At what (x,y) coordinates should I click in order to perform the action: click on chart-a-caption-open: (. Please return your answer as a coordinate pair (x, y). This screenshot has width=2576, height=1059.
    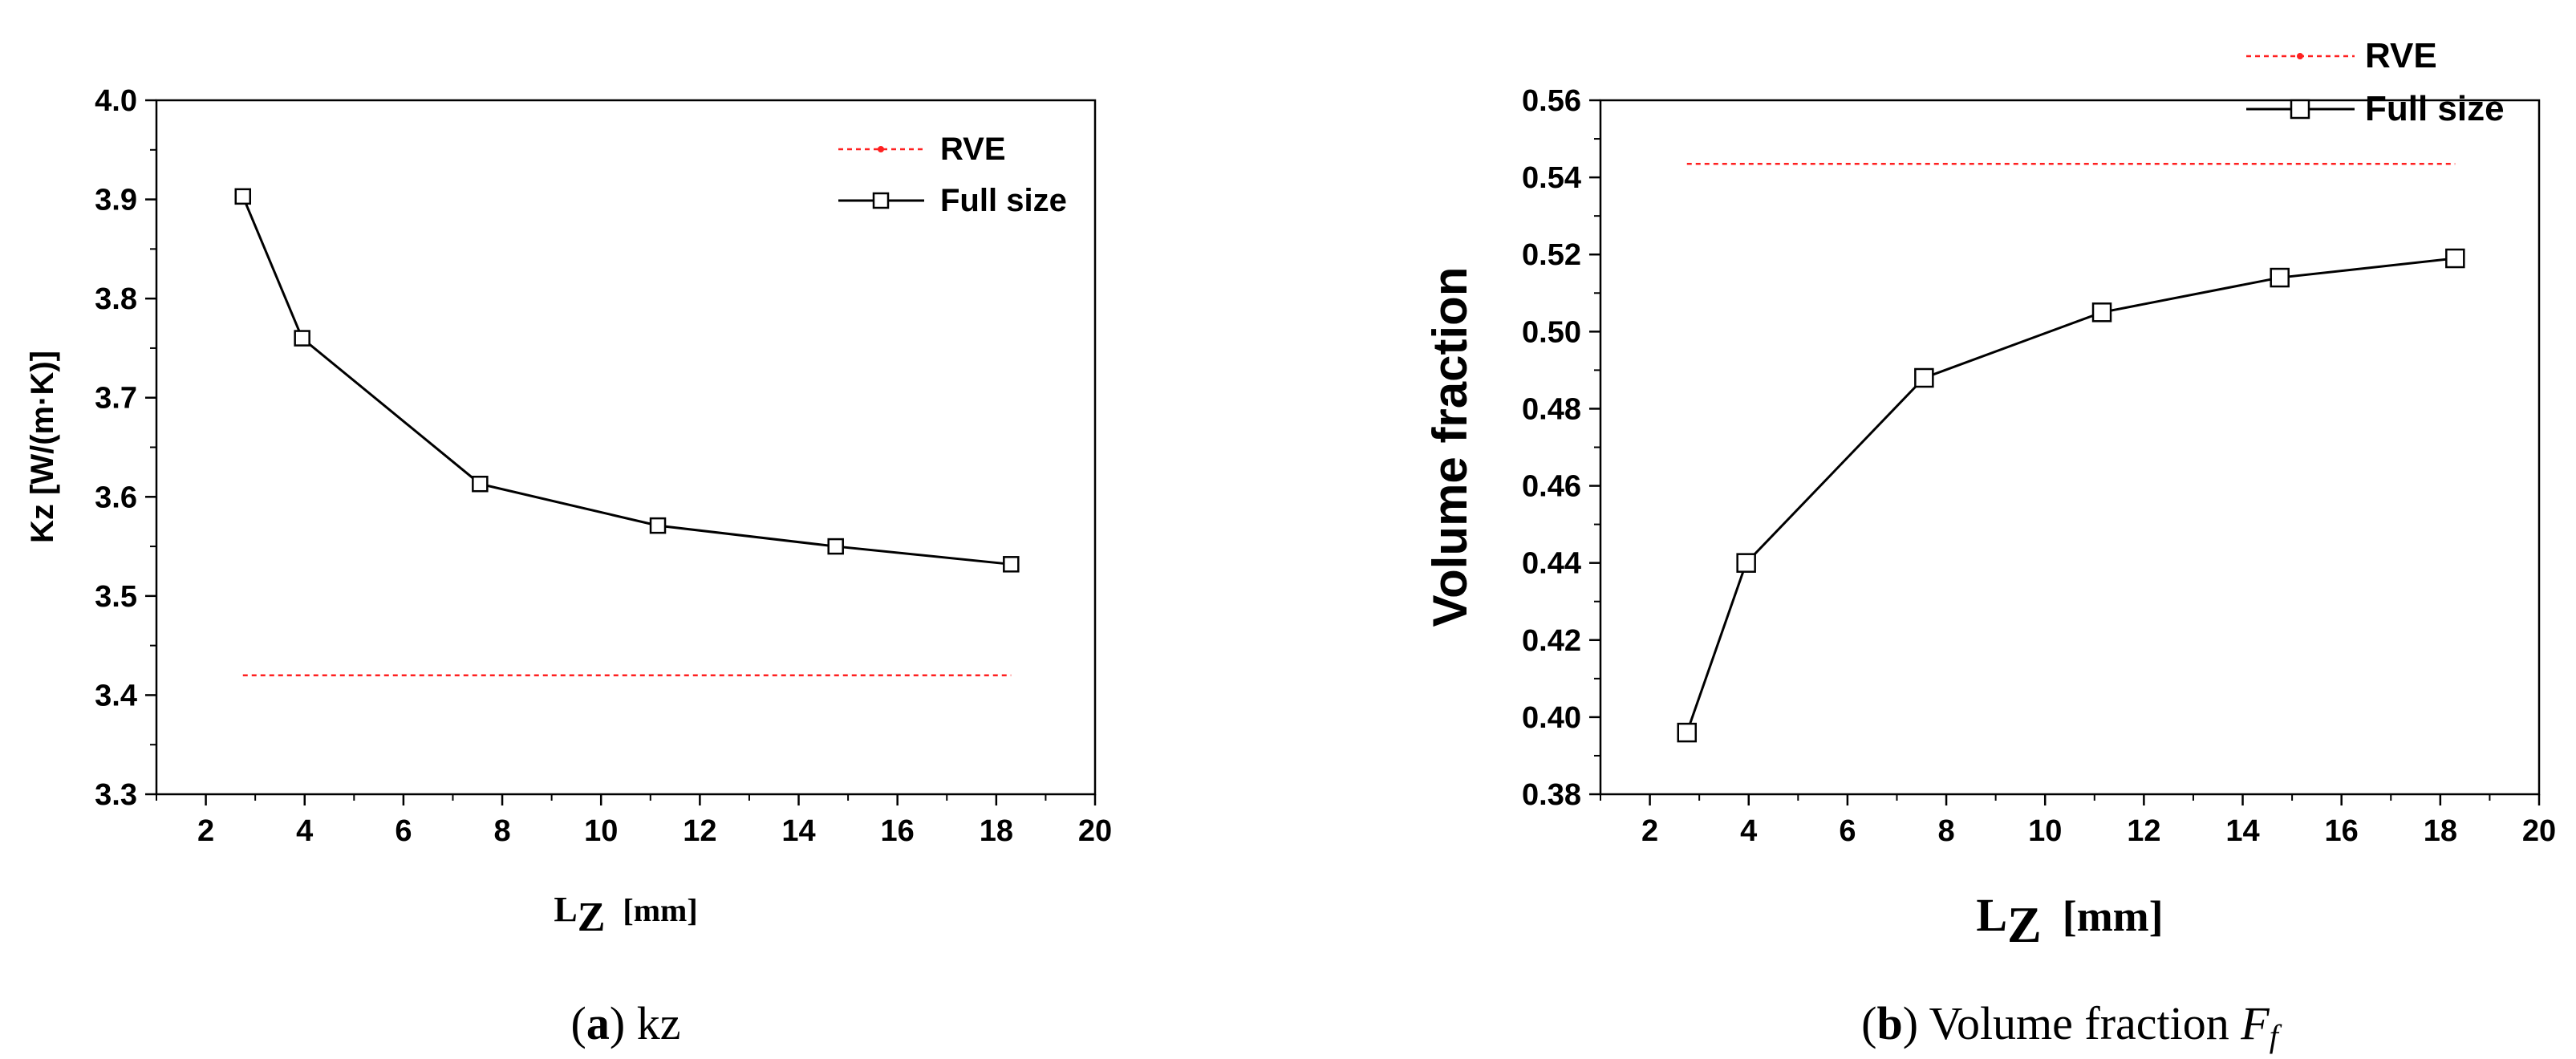
    Looking at the image, I should click on (578, 1023).